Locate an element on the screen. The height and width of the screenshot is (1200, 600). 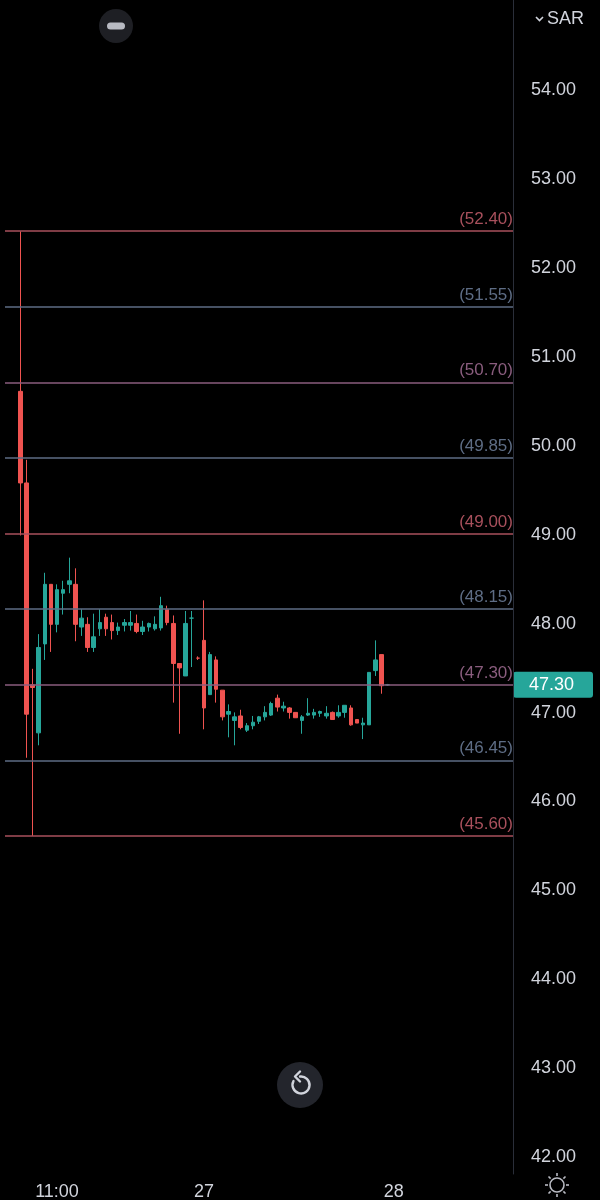
y-tick-label: 50.00 is located at coordinates (554, 444).